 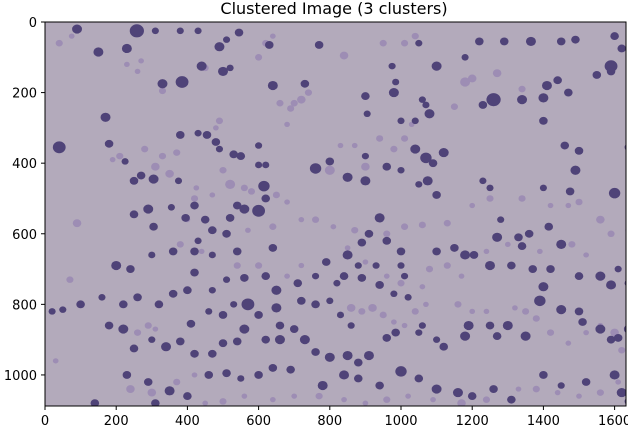 I want to click on y-tick-label: 400, so click(x=24, y=164).